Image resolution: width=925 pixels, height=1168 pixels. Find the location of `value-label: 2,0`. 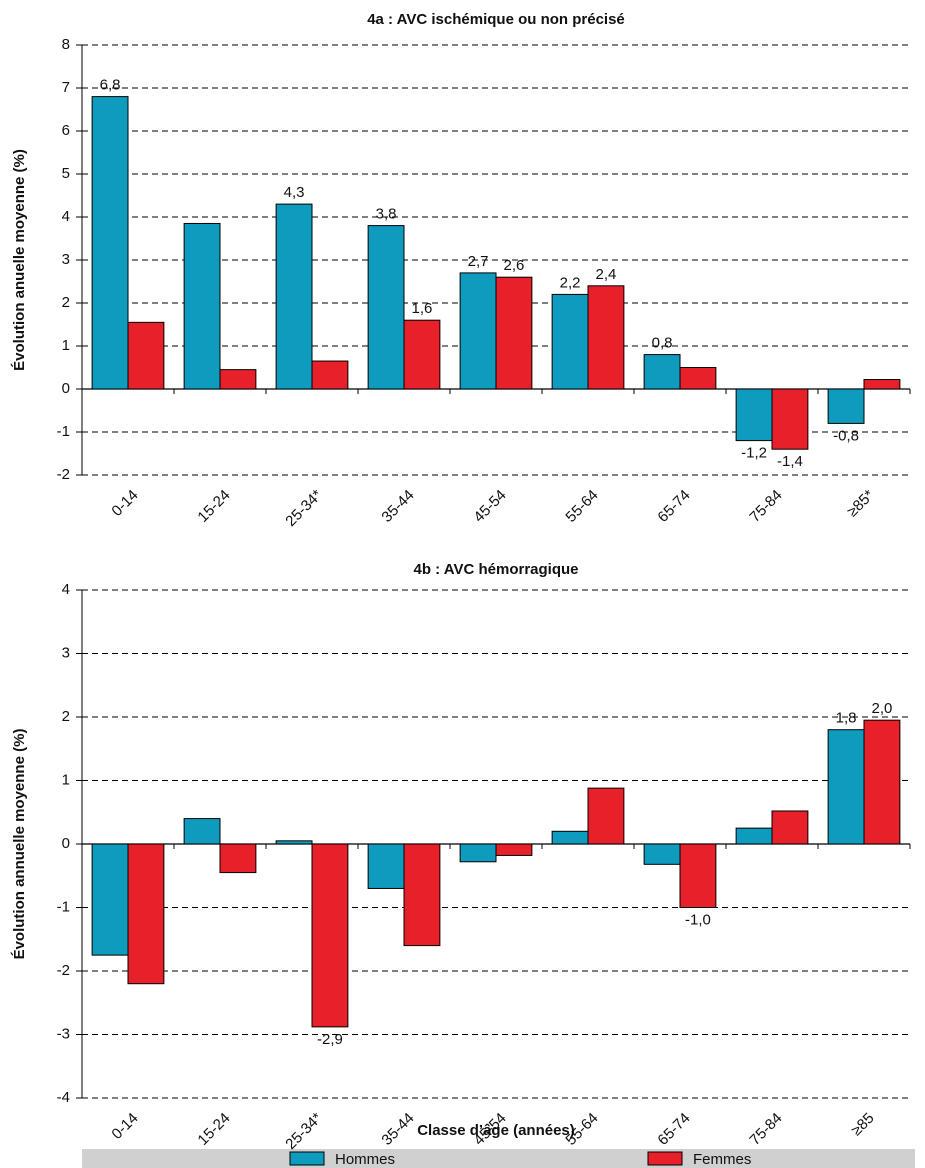

value-label: 2,0 is located at coordinates (882, 708).